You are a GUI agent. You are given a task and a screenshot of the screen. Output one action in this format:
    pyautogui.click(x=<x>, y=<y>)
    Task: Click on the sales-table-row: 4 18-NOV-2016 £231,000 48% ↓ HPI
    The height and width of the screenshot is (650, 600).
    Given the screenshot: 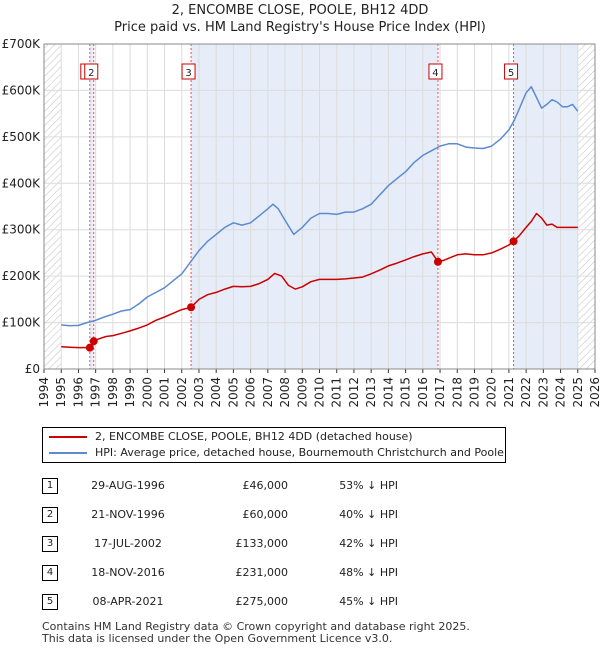 What is the action you would take?
    pyautogui.click(x=220, y=572)
    